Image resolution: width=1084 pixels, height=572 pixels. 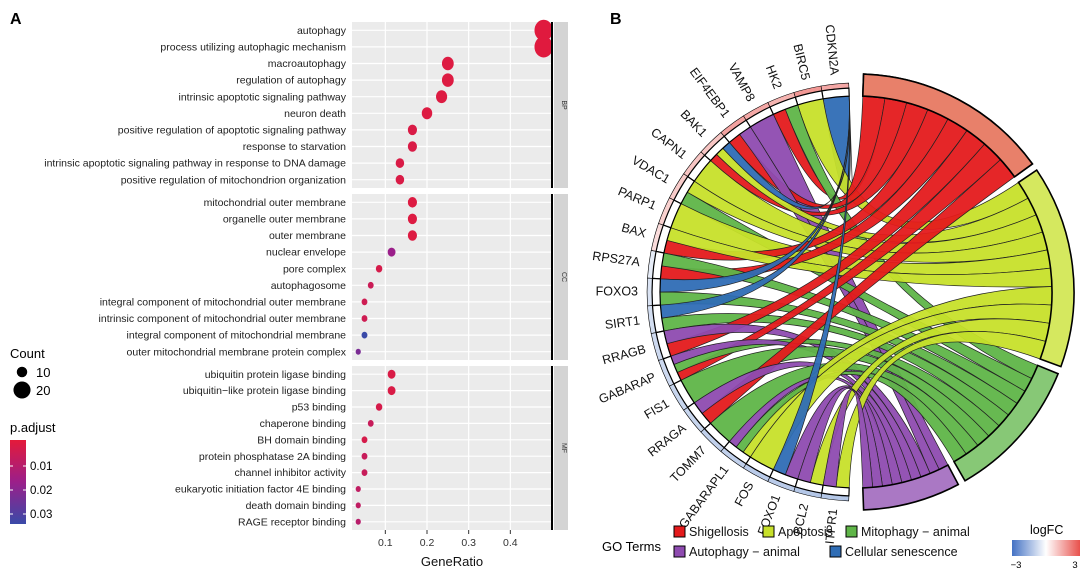 What do you see at coordinates (774, 77) in the screenshot?
I see `gene-label: HK2` at bounding box center [774, 77].